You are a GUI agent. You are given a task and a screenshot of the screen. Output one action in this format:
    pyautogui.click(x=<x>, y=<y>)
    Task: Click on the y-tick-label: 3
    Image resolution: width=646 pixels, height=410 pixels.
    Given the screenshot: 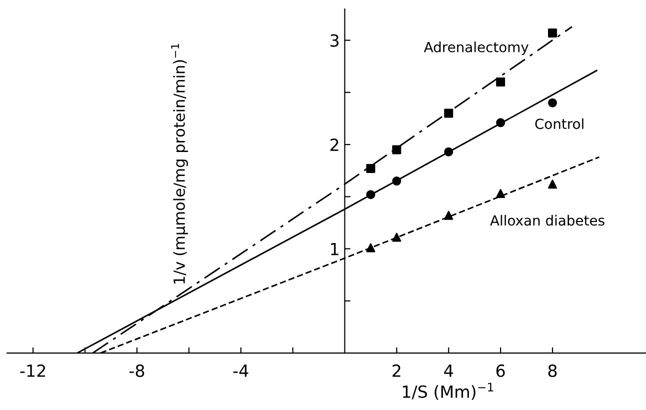 What is the action you would take?
    pyautogui.click(x=334, y=40)
    